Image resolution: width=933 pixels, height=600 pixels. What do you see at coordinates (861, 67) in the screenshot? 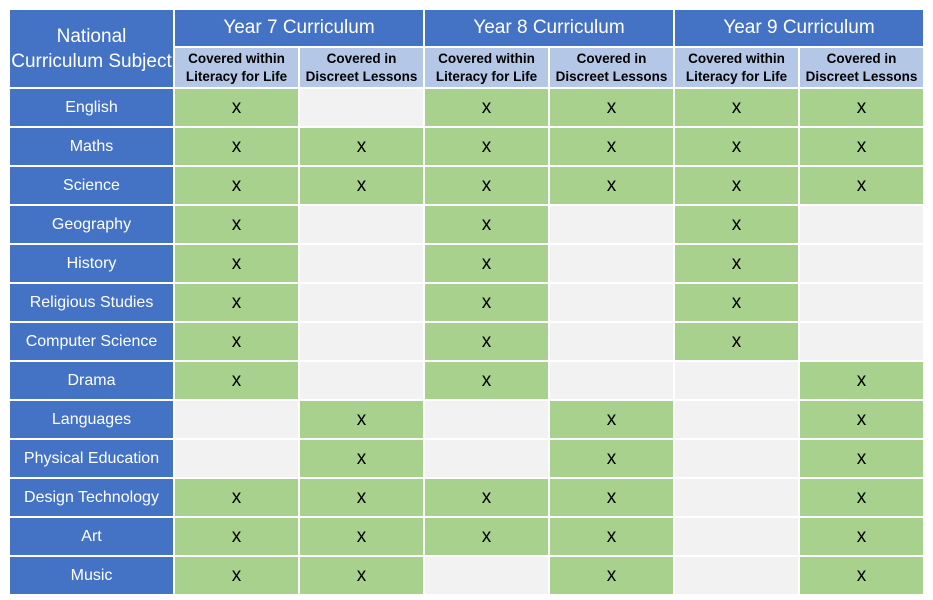
I see `year-9-discreet-header: Covered in Discreet Lessons` at bounding box center [861, 67].